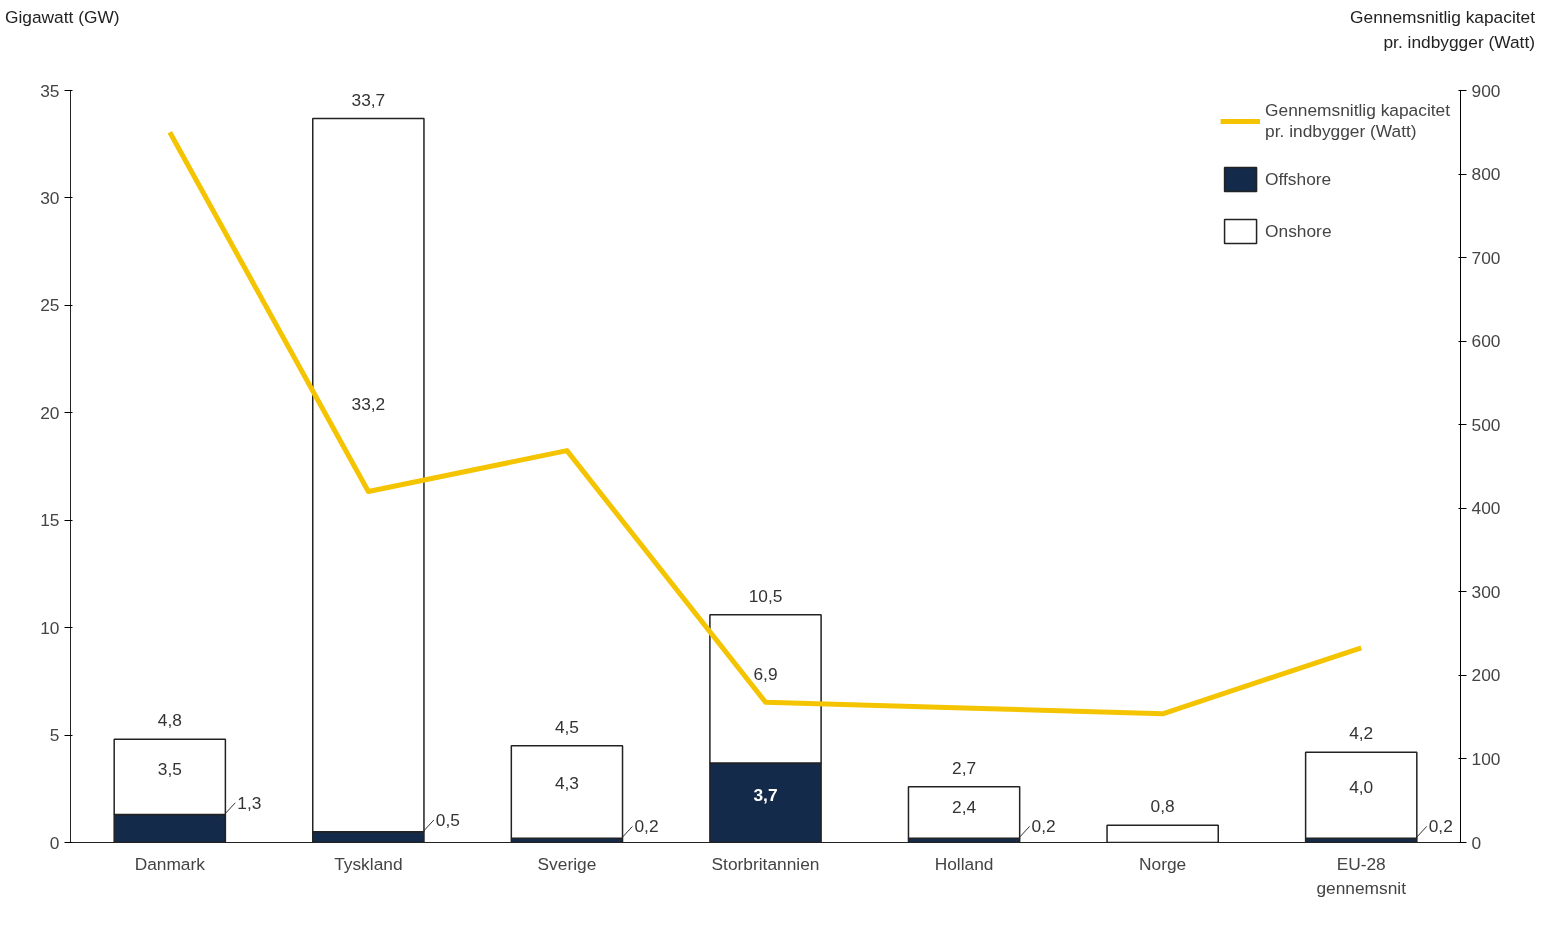 The width and height of the screenshot is (1558, 934). What do you see at coordinates (50, 305) in the screenshot?
I see `y-tick-label: 25` at bounding box center [50, 305].